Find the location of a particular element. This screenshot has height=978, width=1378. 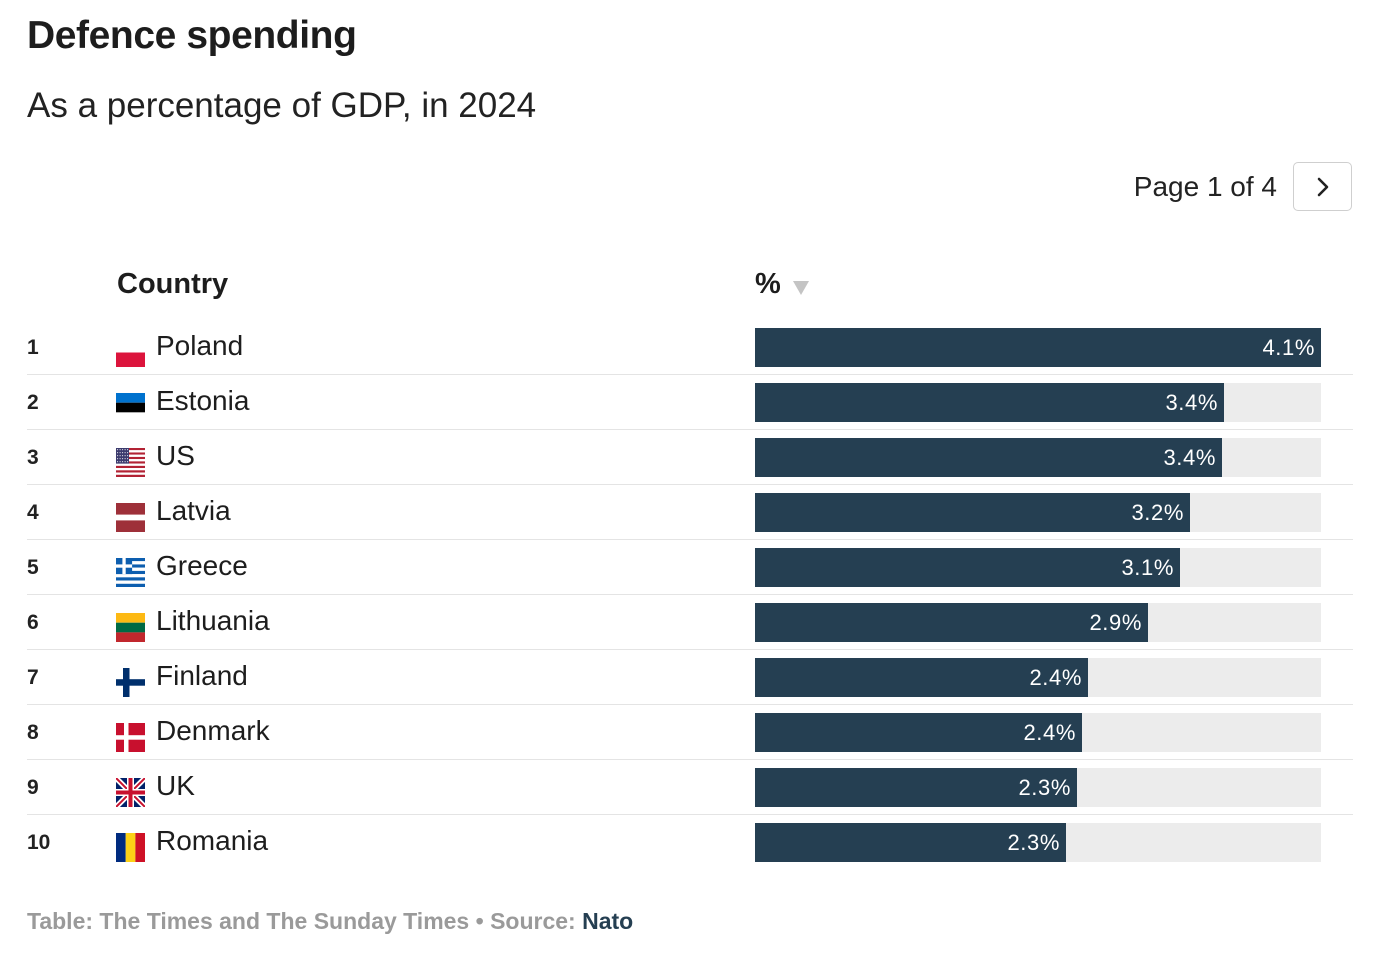

bar-value-label: 3.2% is located at coordinates (1157, 512).